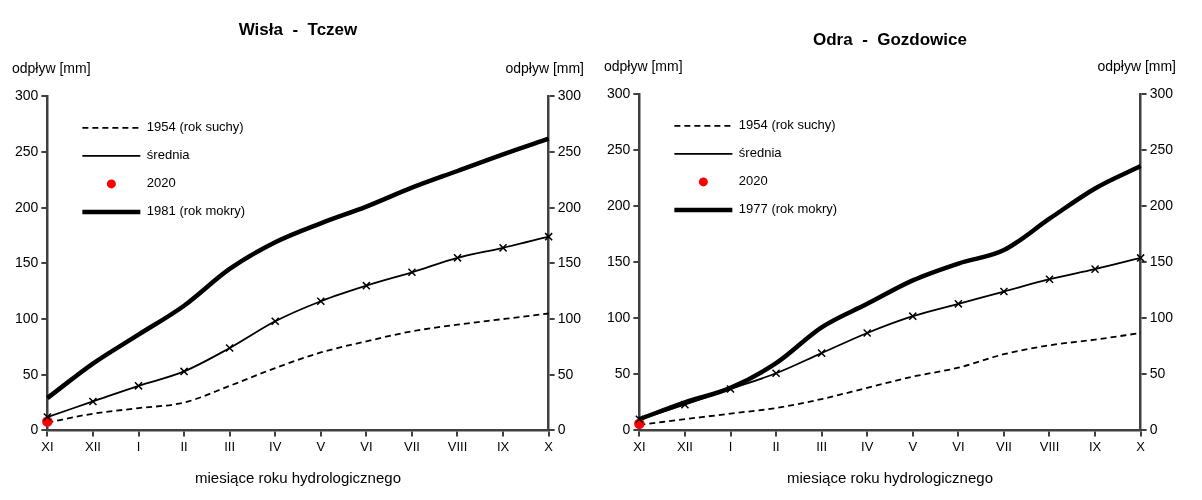  Describe the element at coordinates (298, 29) in the screenshot. I see `chart-title: Wisła - Tczew` at that location.